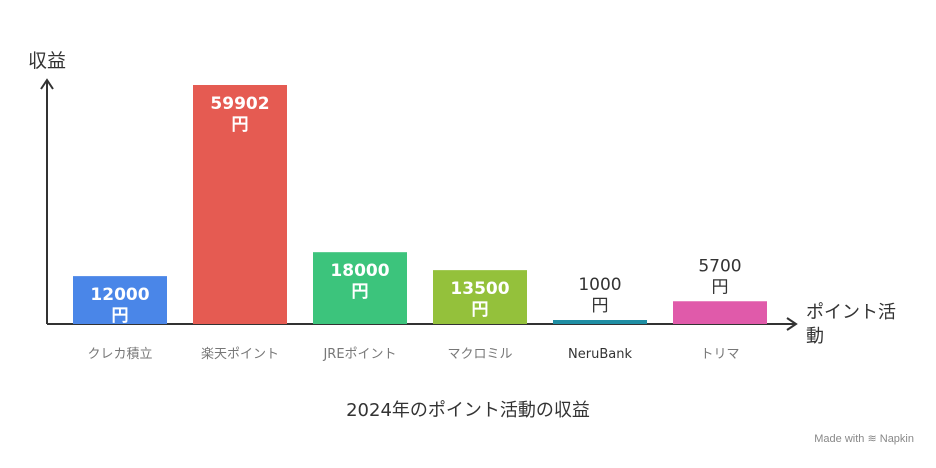  I want to click on data-label-unit-5: 円, so click(720, 287).